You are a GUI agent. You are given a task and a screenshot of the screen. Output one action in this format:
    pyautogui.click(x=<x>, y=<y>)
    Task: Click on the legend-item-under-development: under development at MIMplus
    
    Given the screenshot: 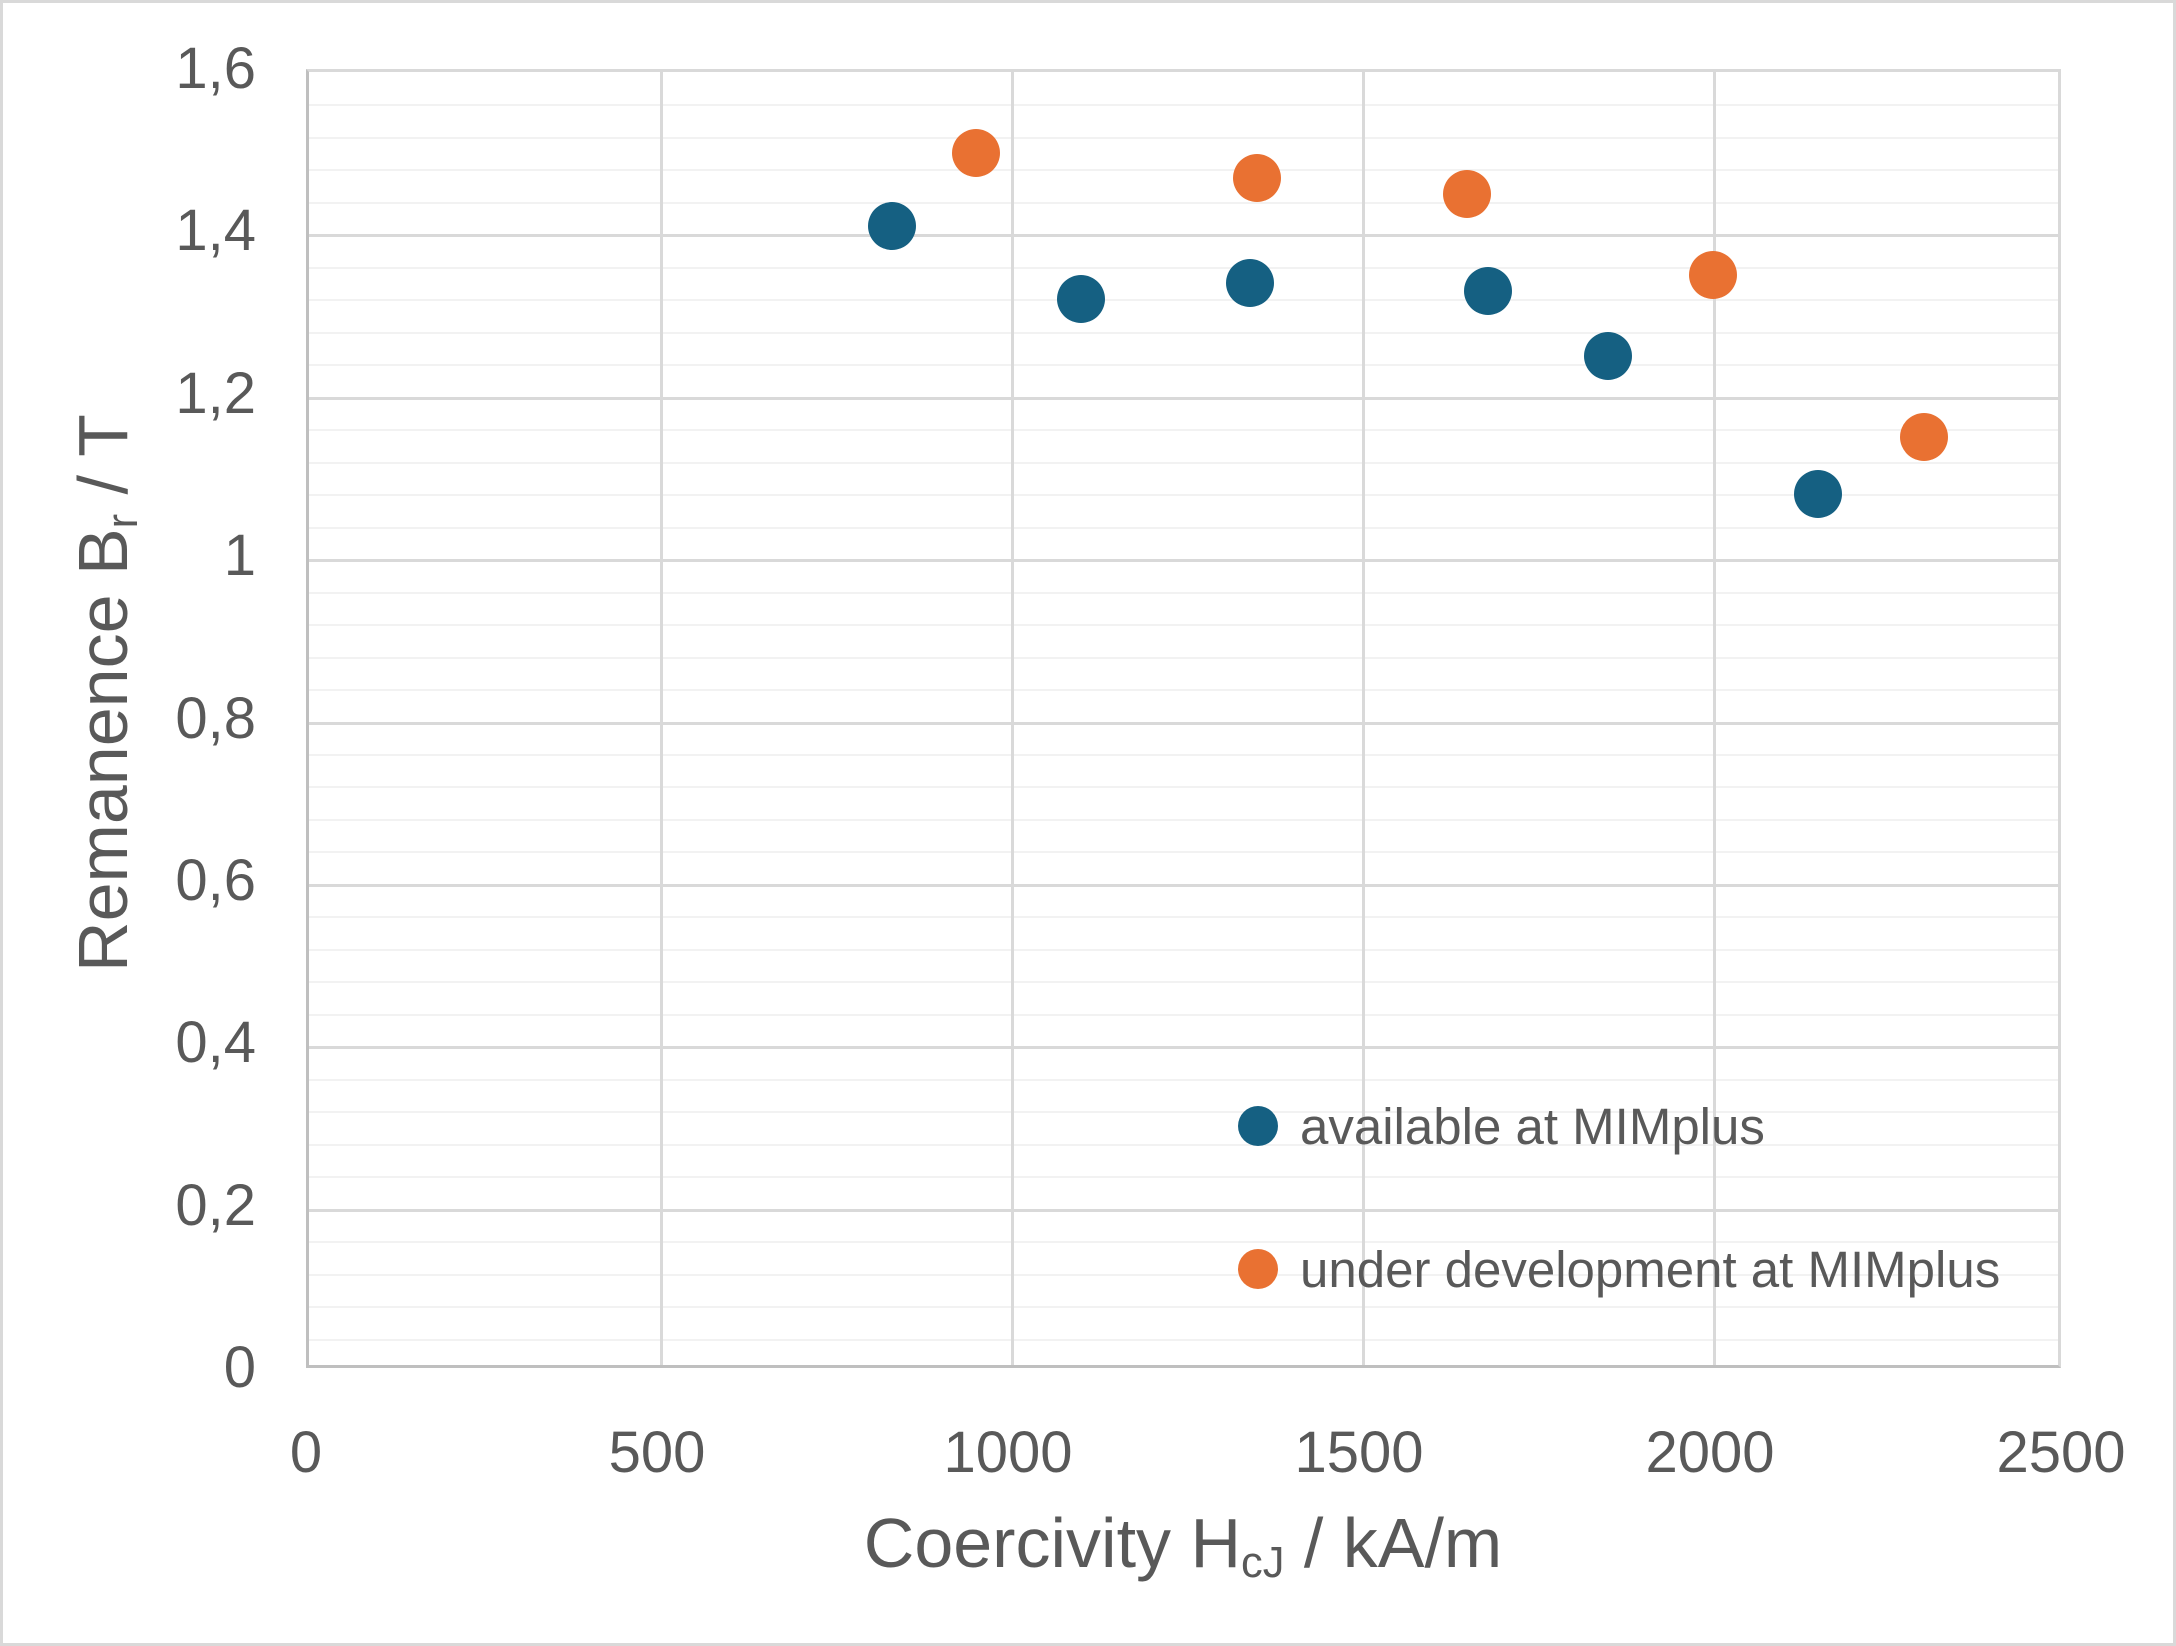 What is the action you would take?
    pyautogui.click(x=1619, y=1269)
    